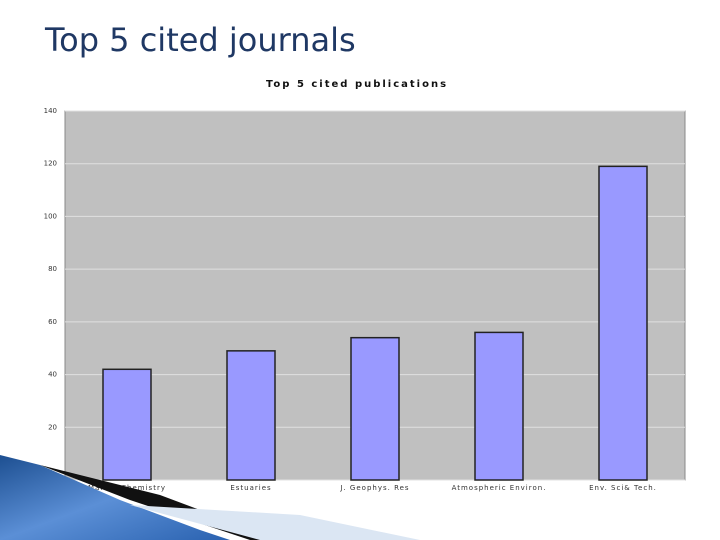 Image resolution: width=720 pixels, height=540 pixels. Describe the element at coordinates (115, 497) in the screenshot. I see `swoosh` at that location.